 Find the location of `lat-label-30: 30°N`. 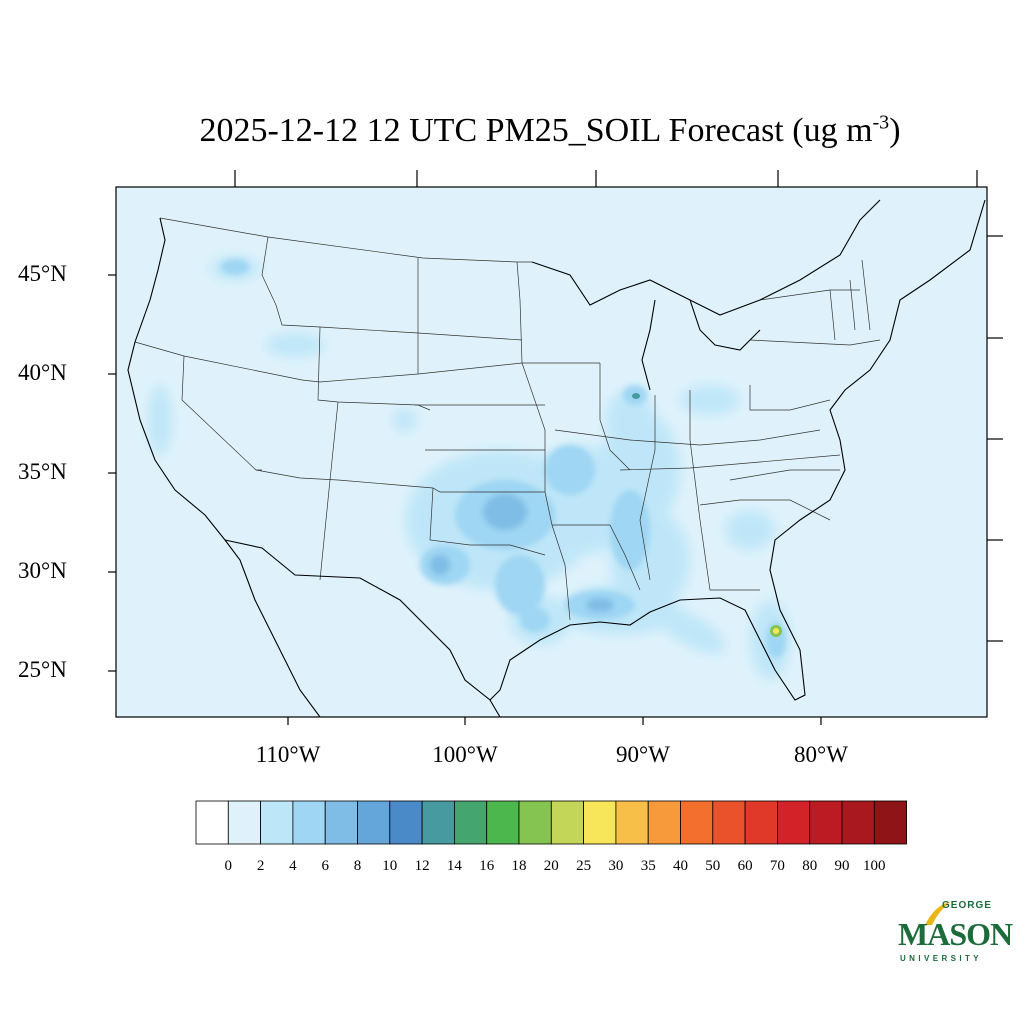

lat-label-30: 30°N is located at coordinates (42, 570).